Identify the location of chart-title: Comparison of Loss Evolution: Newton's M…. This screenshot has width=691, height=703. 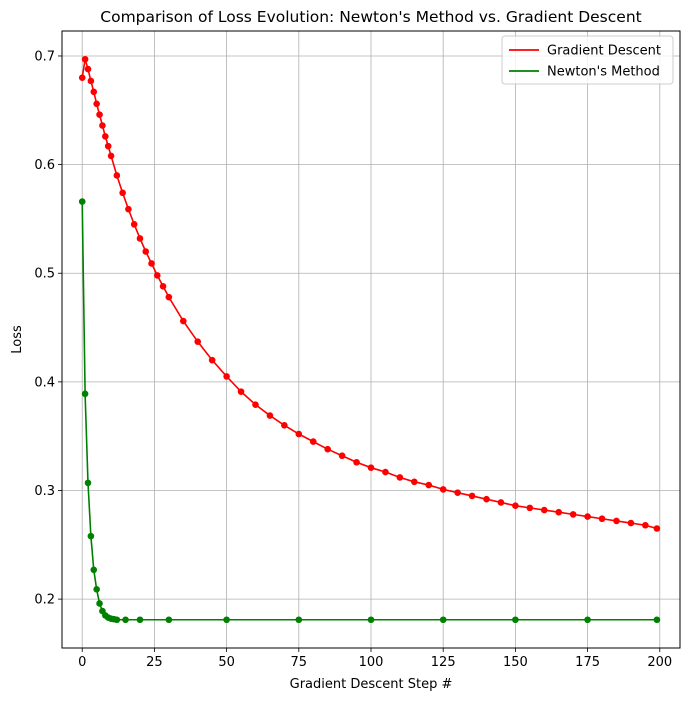
(370, 17).